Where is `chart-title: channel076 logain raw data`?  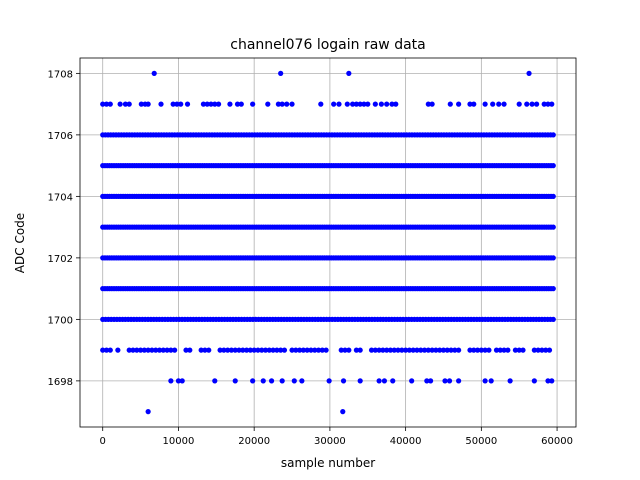 chart-title: channel076 logain raw data is located at coordinates (327, 45).